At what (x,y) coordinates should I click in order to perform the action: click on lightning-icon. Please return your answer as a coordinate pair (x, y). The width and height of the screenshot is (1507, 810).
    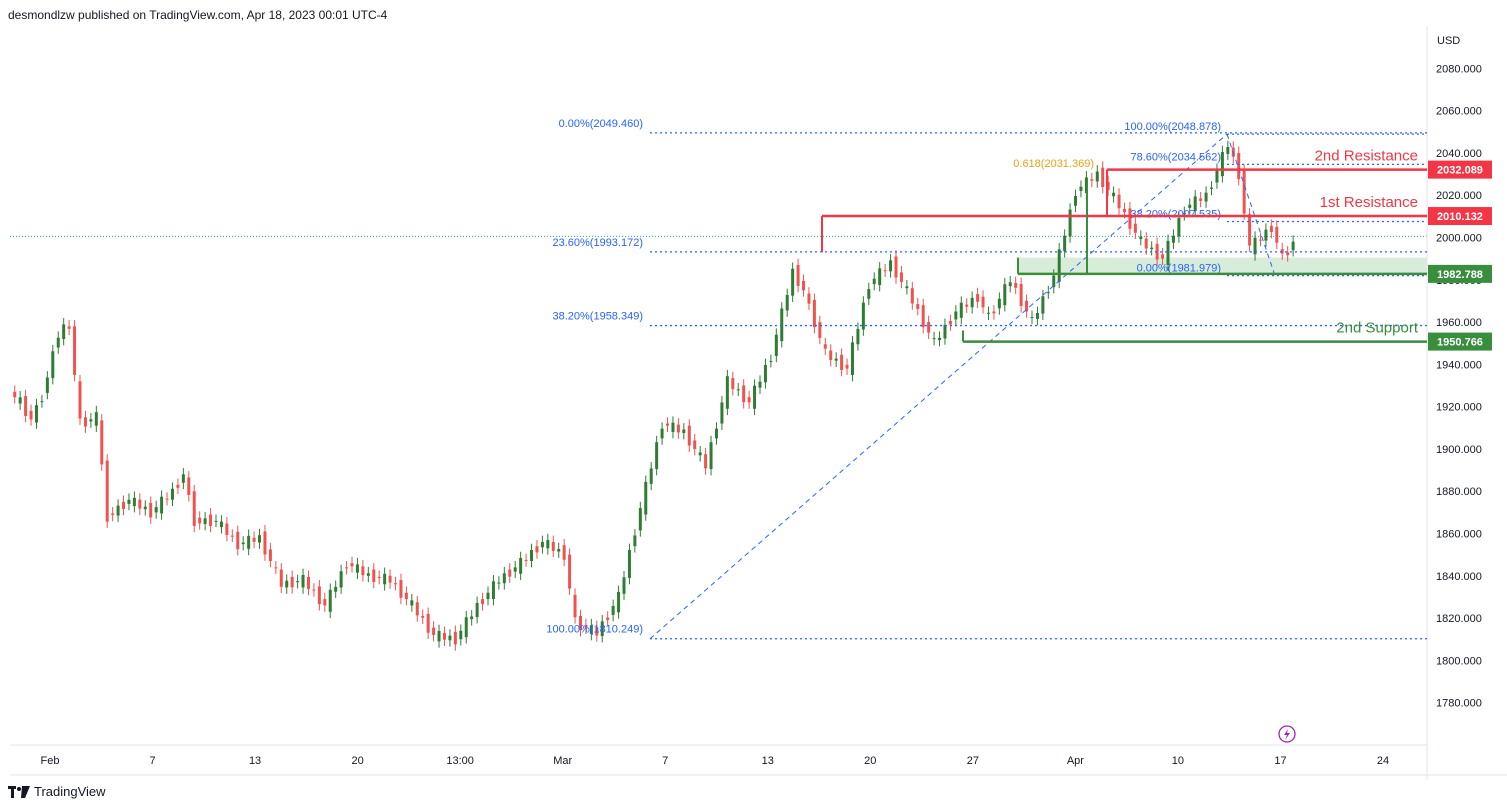
    Looking at the image, I should click on (1287, 734).